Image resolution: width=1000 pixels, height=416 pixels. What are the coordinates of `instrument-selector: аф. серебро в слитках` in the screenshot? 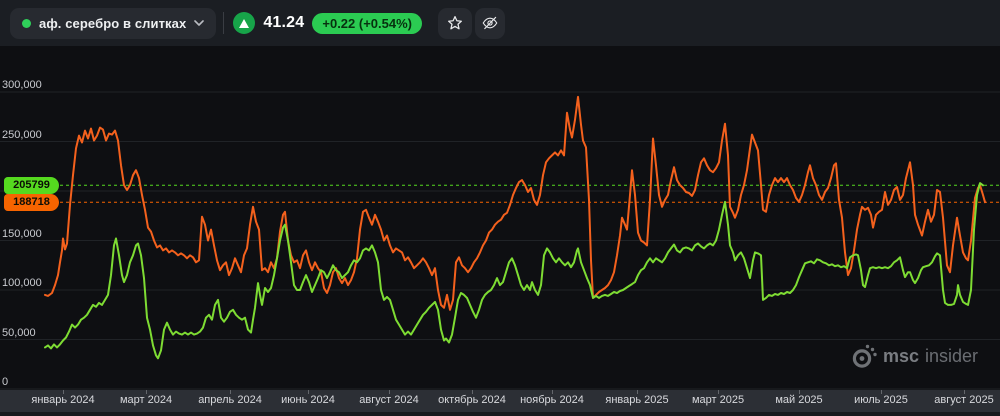 It's located at (113, 23).